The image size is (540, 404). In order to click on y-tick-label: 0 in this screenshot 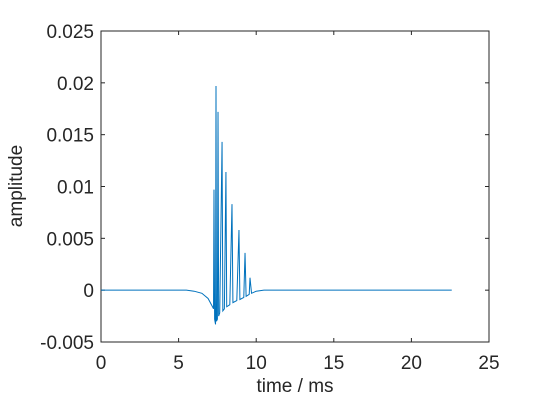, I will do `click(88, 291)`.